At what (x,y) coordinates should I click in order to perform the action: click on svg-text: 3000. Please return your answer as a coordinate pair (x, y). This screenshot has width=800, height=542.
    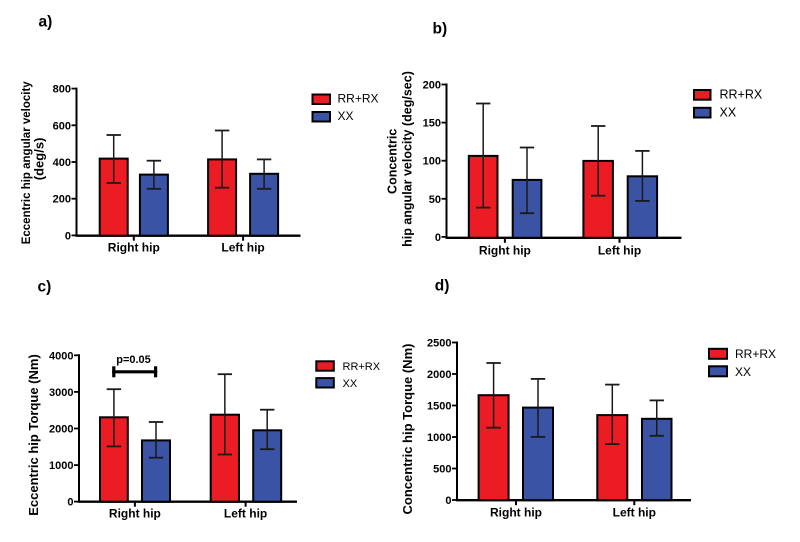
    Looking at the image, I should click on (61, 393).